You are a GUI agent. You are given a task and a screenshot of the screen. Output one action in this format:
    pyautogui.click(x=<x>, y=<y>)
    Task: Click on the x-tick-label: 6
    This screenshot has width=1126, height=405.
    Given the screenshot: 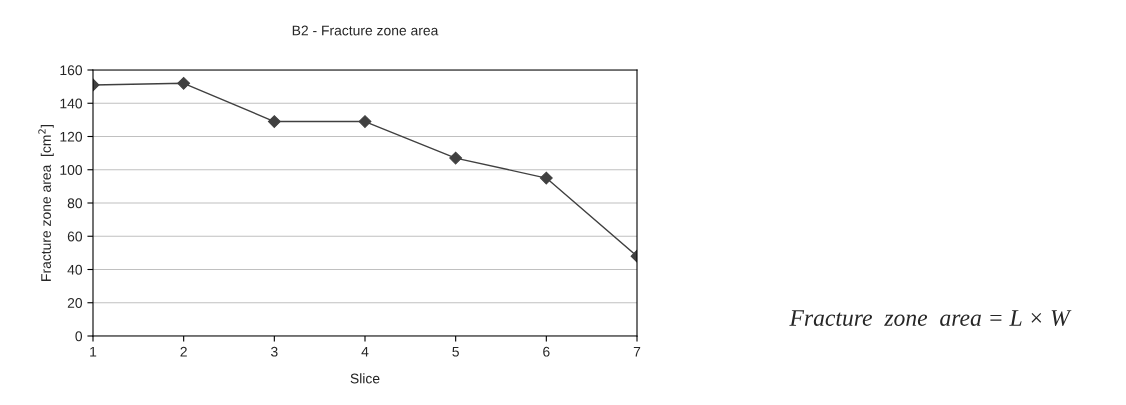 What is the action you would take?
    pyautogui.click(x=546, y=351)
    